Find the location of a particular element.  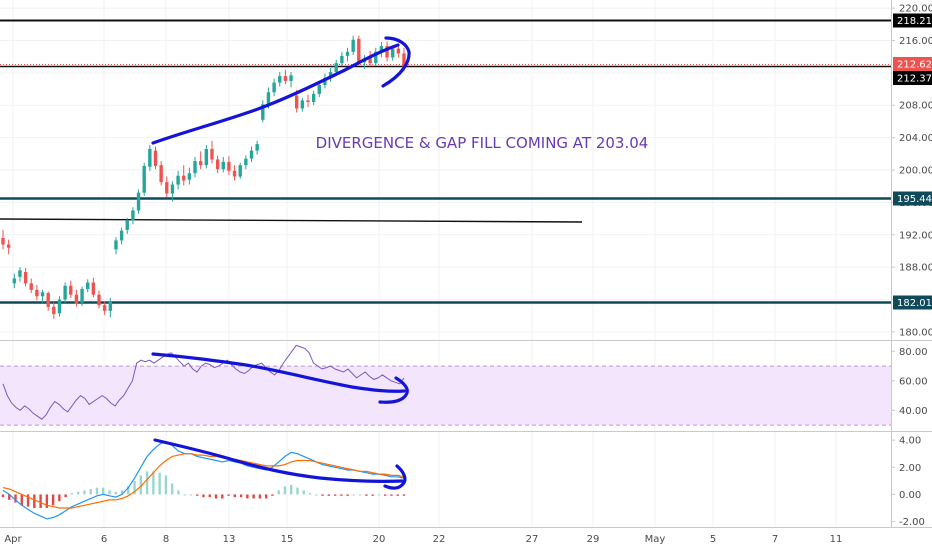

time-tick-label: 20 is located at coordinates (379, 539).